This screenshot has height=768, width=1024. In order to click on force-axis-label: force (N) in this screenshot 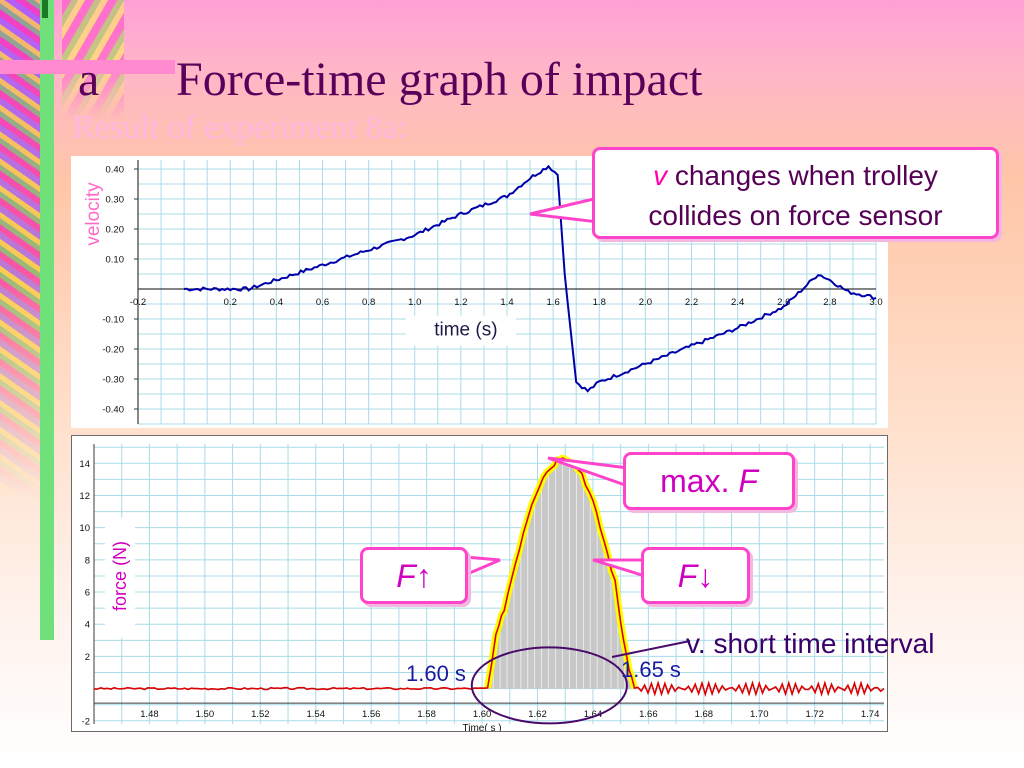, I will do `click(120, 576)`.